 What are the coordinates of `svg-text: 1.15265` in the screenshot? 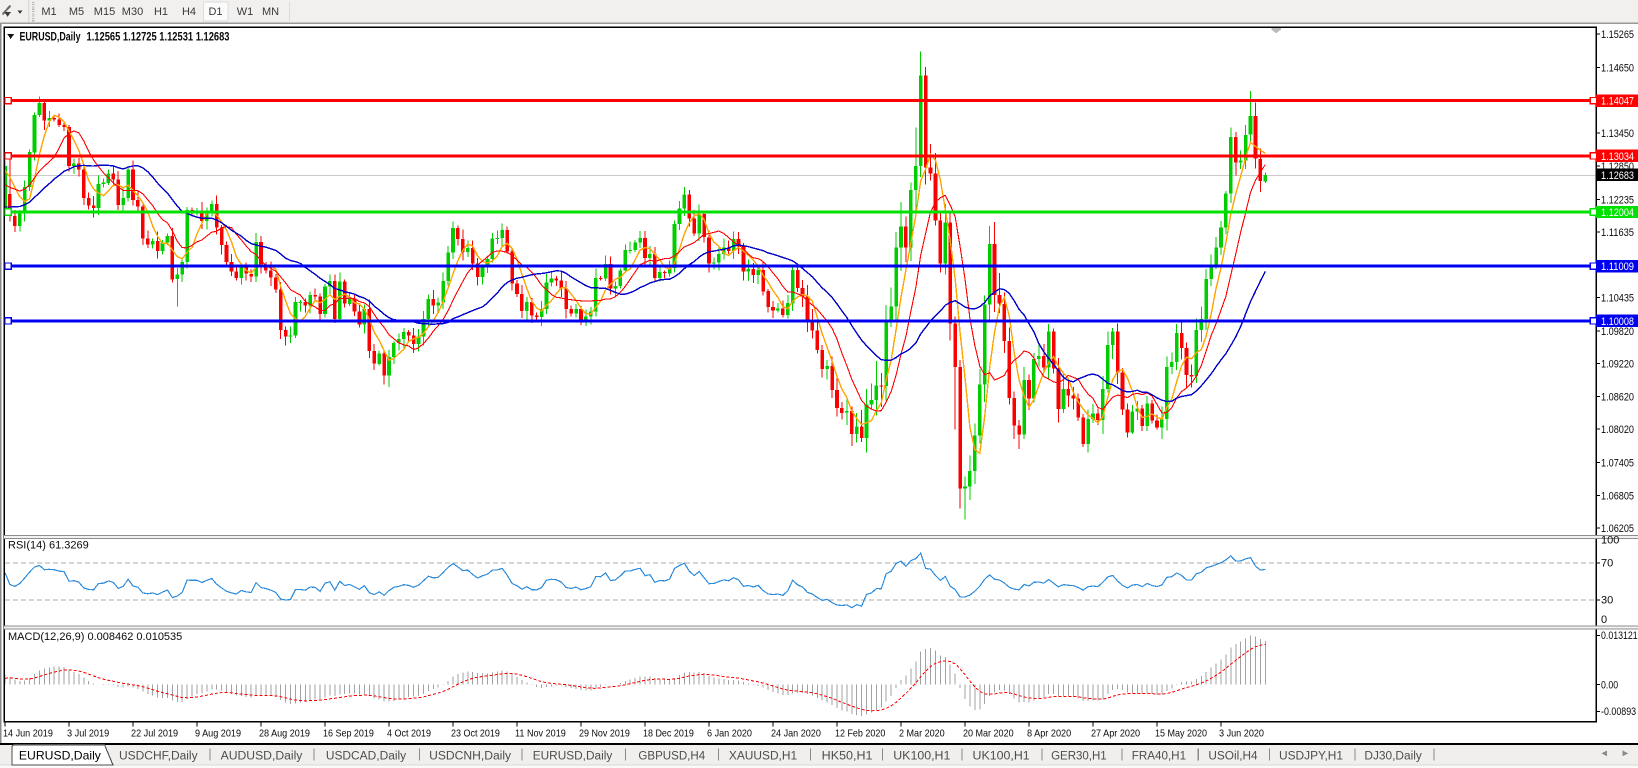 It's located at (1617, 35).